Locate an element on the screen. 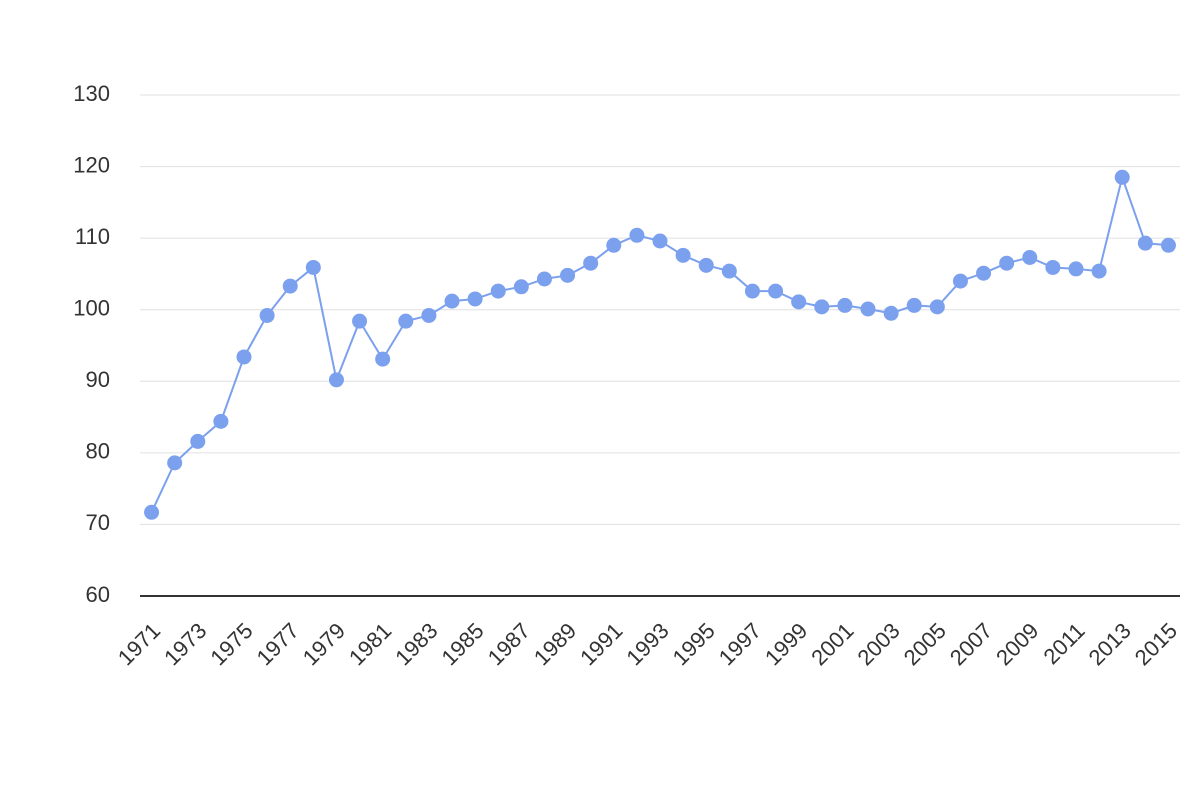 Image resolution: width=1200 pixels, height=800 pixels. x-tick-label: 2009 is located at coordinates (1017, 644).